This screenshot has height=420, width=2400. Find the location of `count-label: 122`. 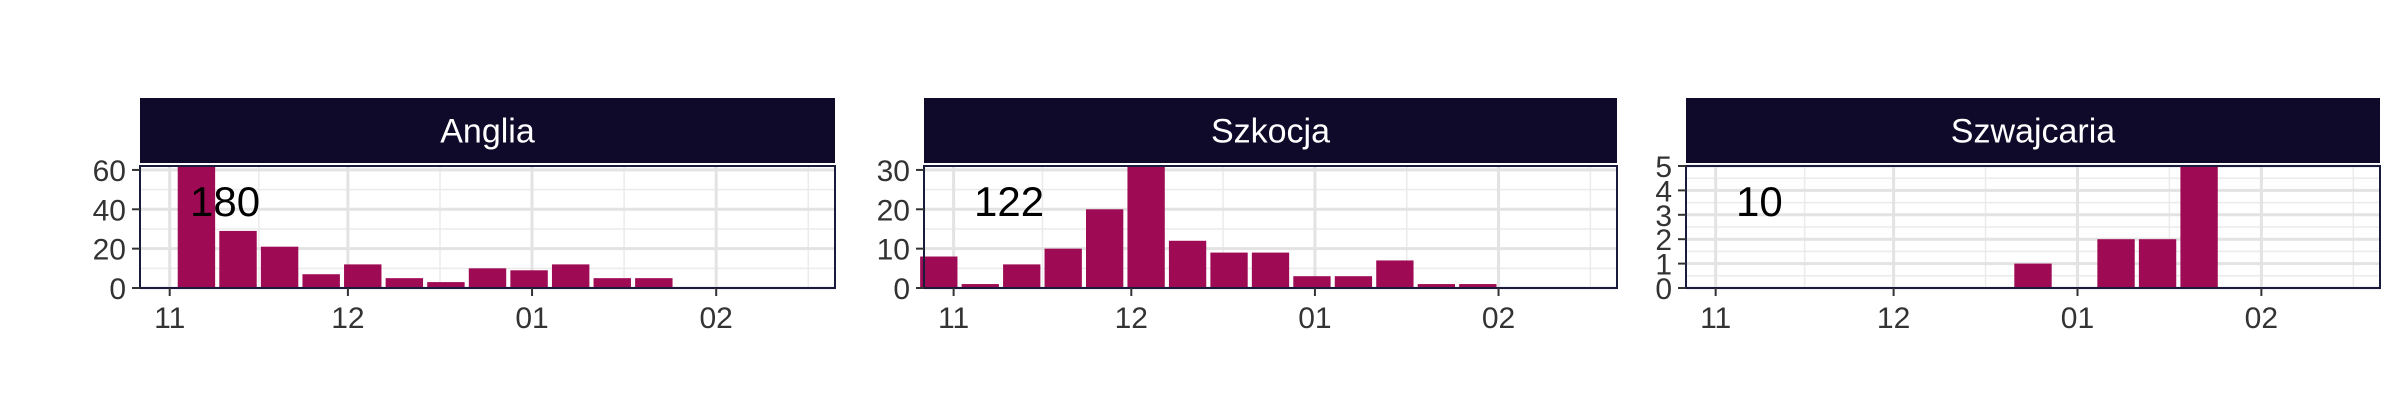

count-label: 122 is located at coordinates (1009, 201).